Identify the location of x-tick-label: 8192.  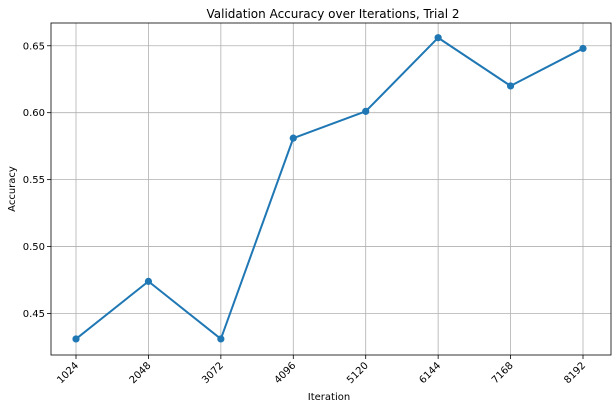
(575, 373).